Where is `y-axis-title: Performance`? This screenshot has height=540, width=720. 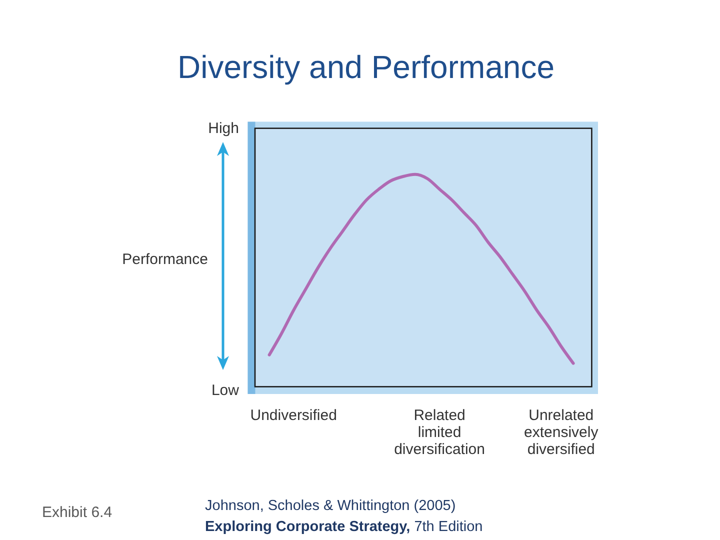 y-axis-title: Performance is located at coordinates (165, 259).